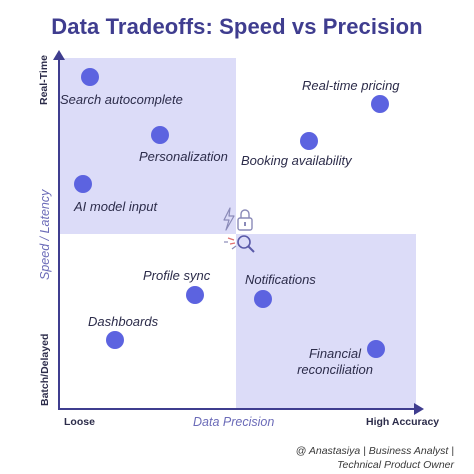 The width and height of the screenshot is (474, 474). Describe the element at coordinates (229, 219) in the screenshot. I see `lightning-icon` at that location.